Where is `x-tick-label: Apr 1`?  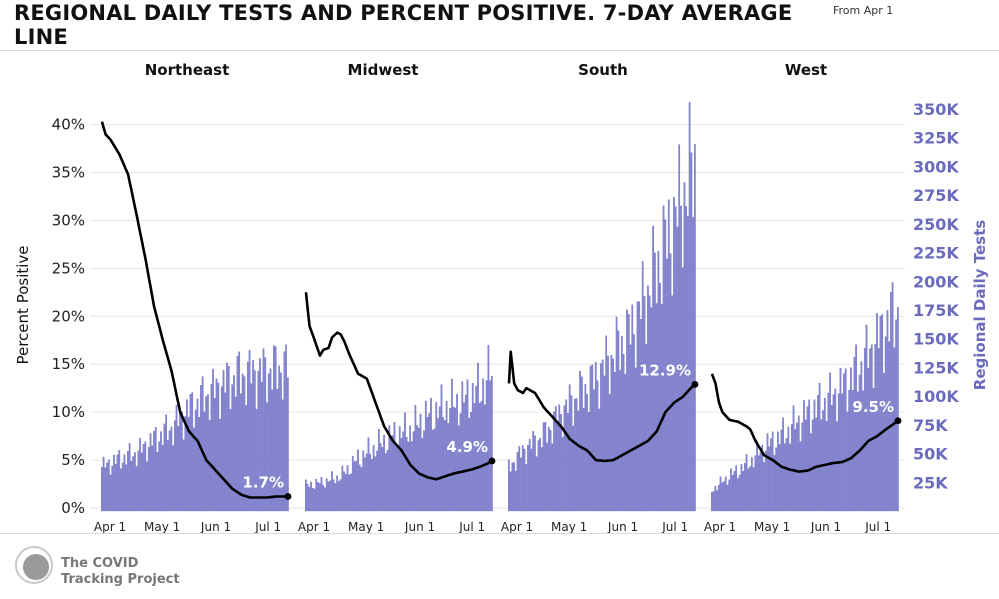
x-tick-label: Apr 1 is located at coordinates (517, 526).